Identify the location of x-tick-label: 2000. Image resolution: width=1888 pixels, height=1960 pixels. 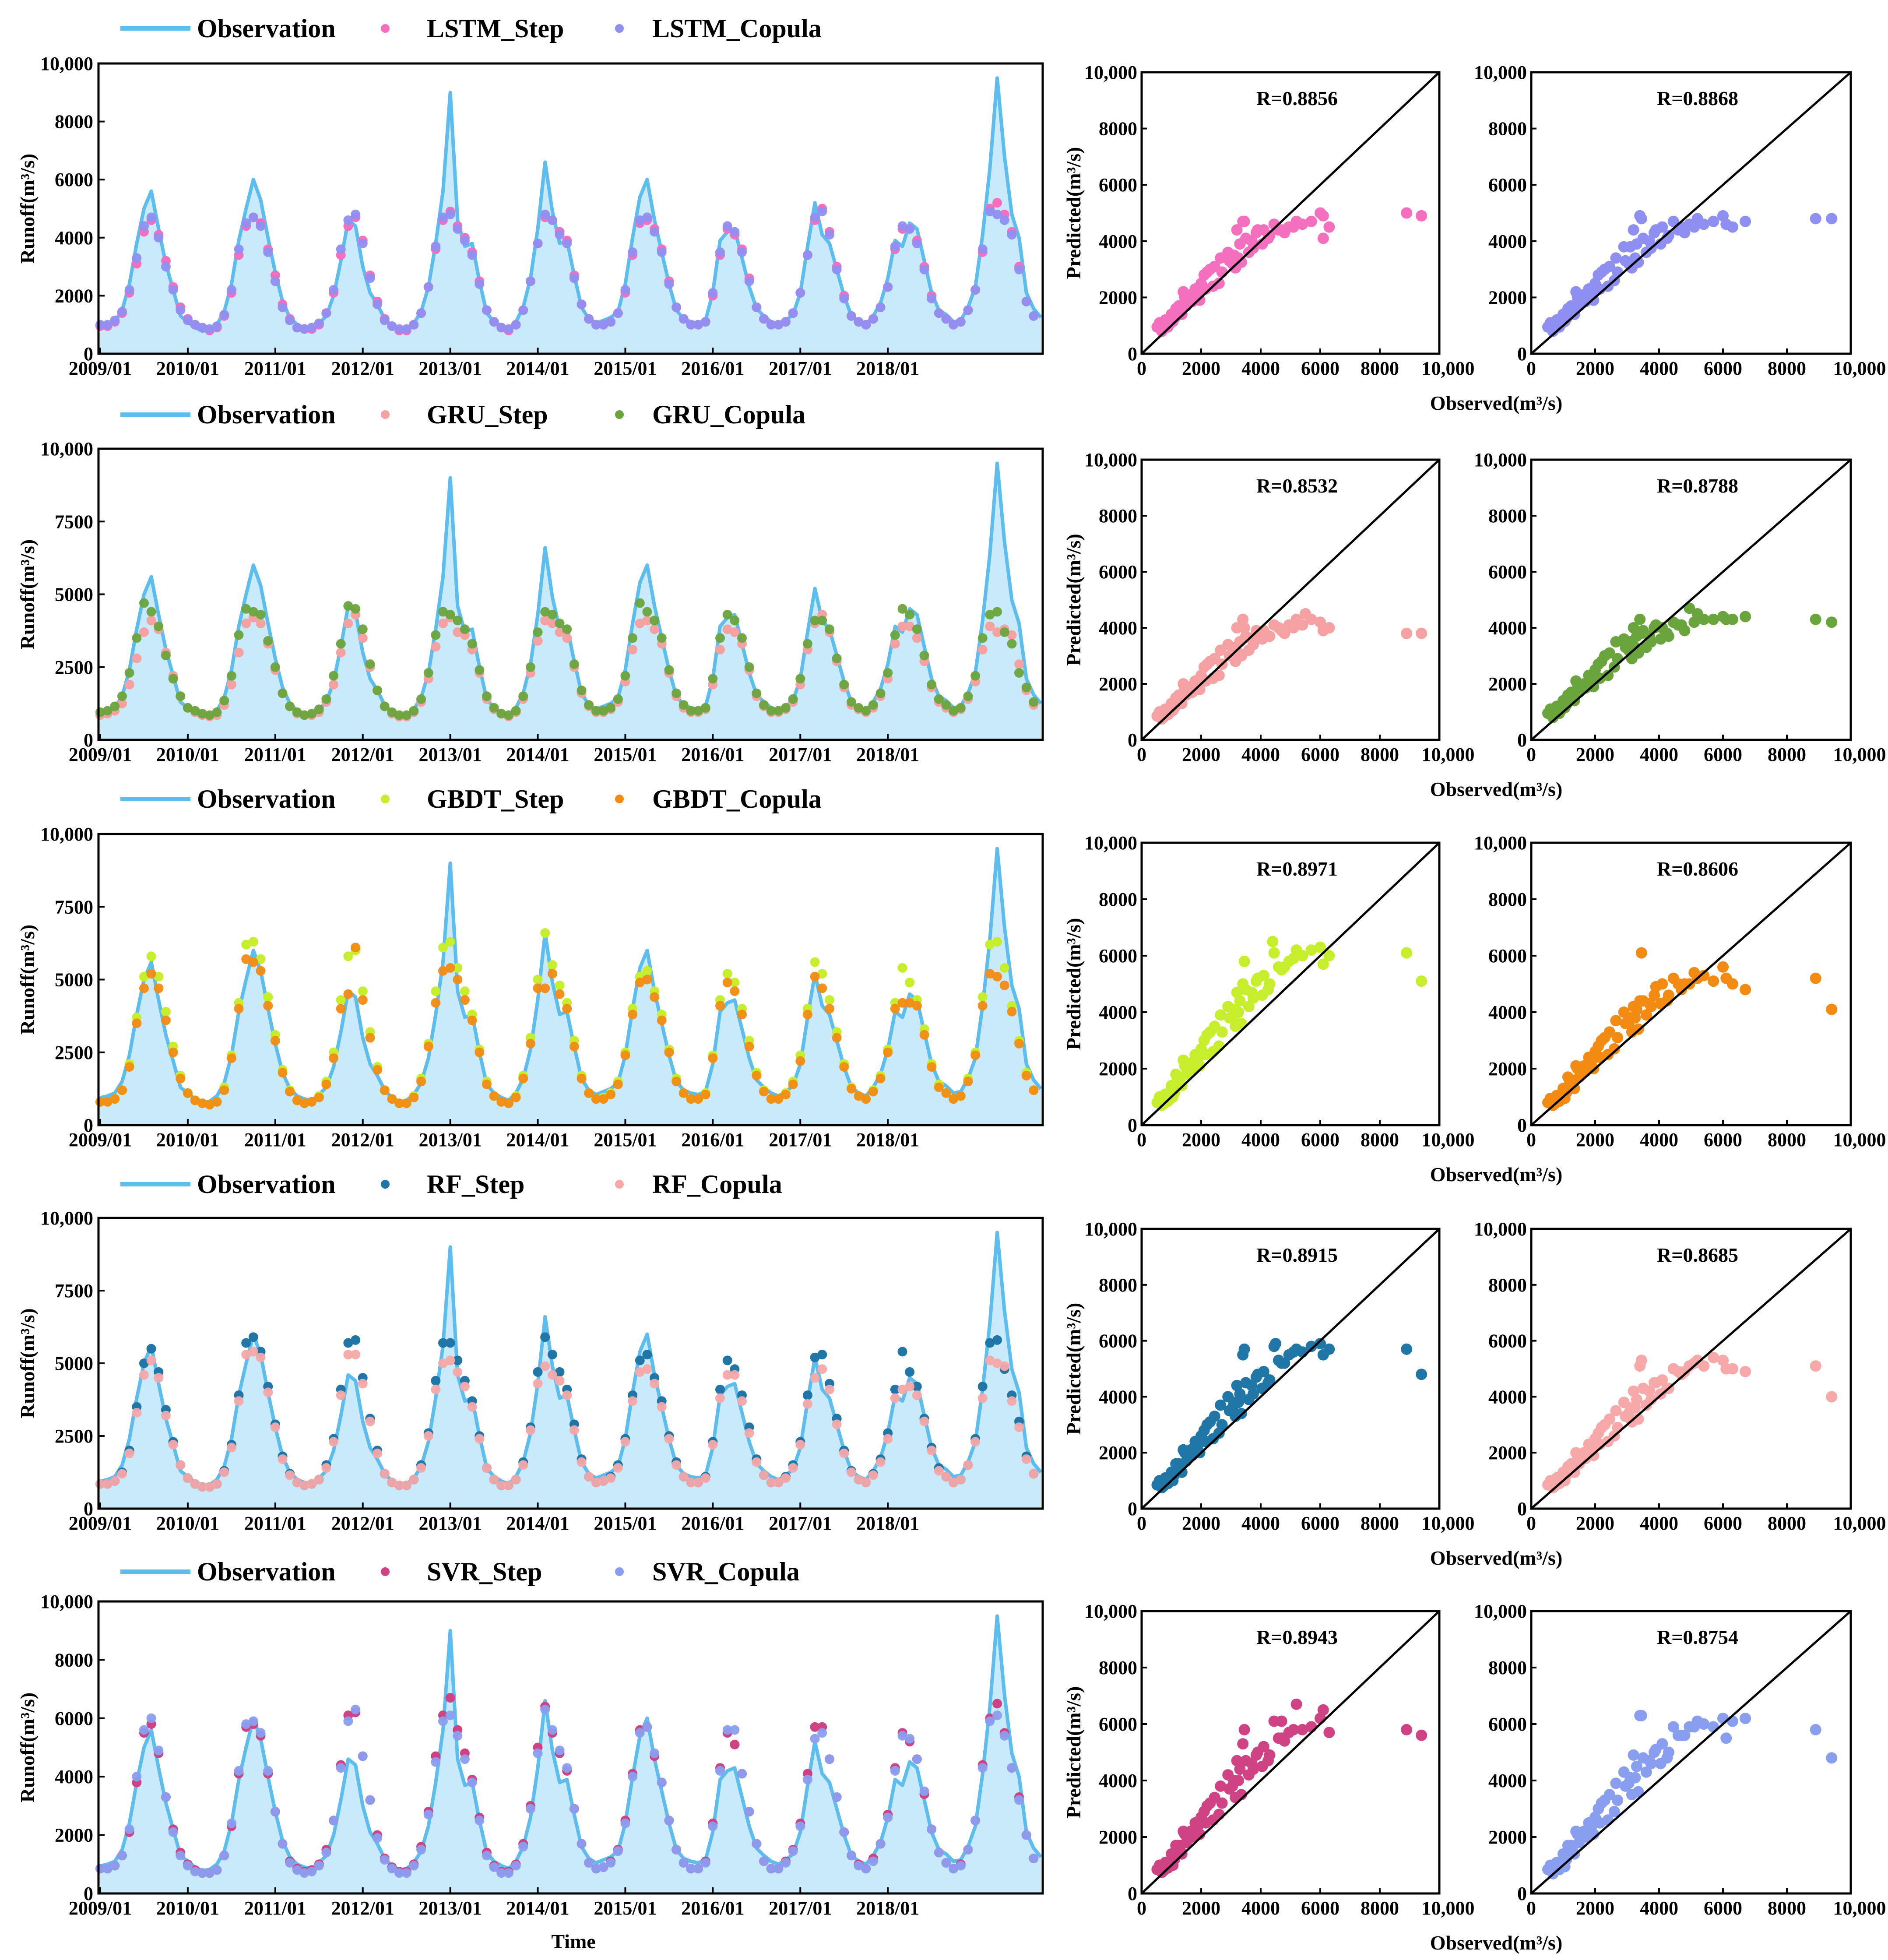
(1201, 1140).